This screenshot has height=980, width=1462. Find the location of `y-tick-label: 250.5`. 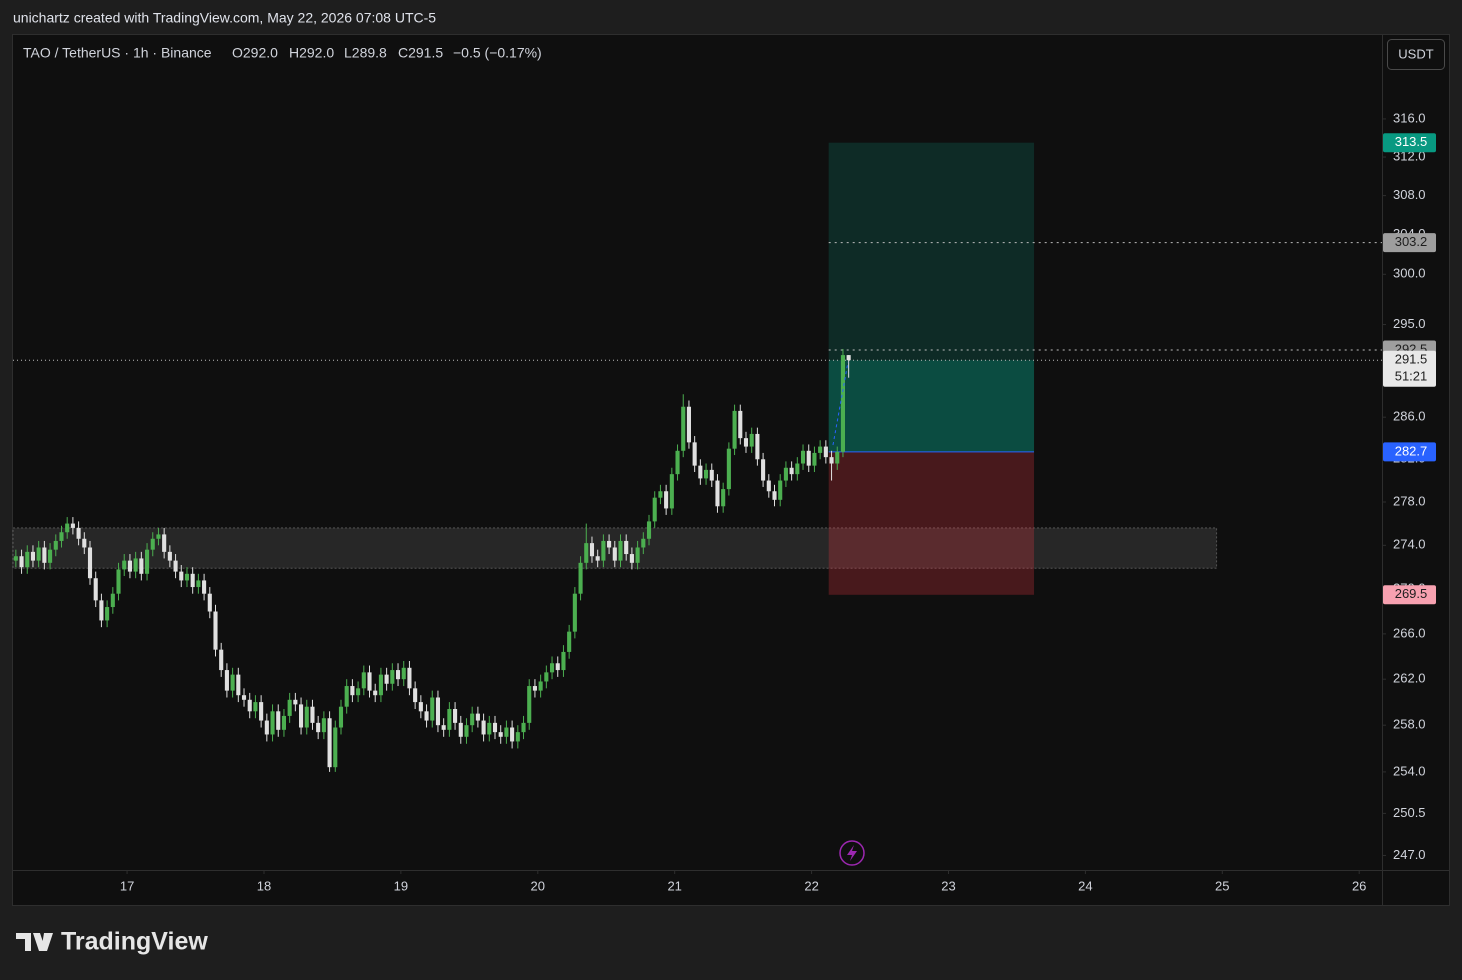

y-tick-label: 250.5 is located at coordinates (1409, 812).